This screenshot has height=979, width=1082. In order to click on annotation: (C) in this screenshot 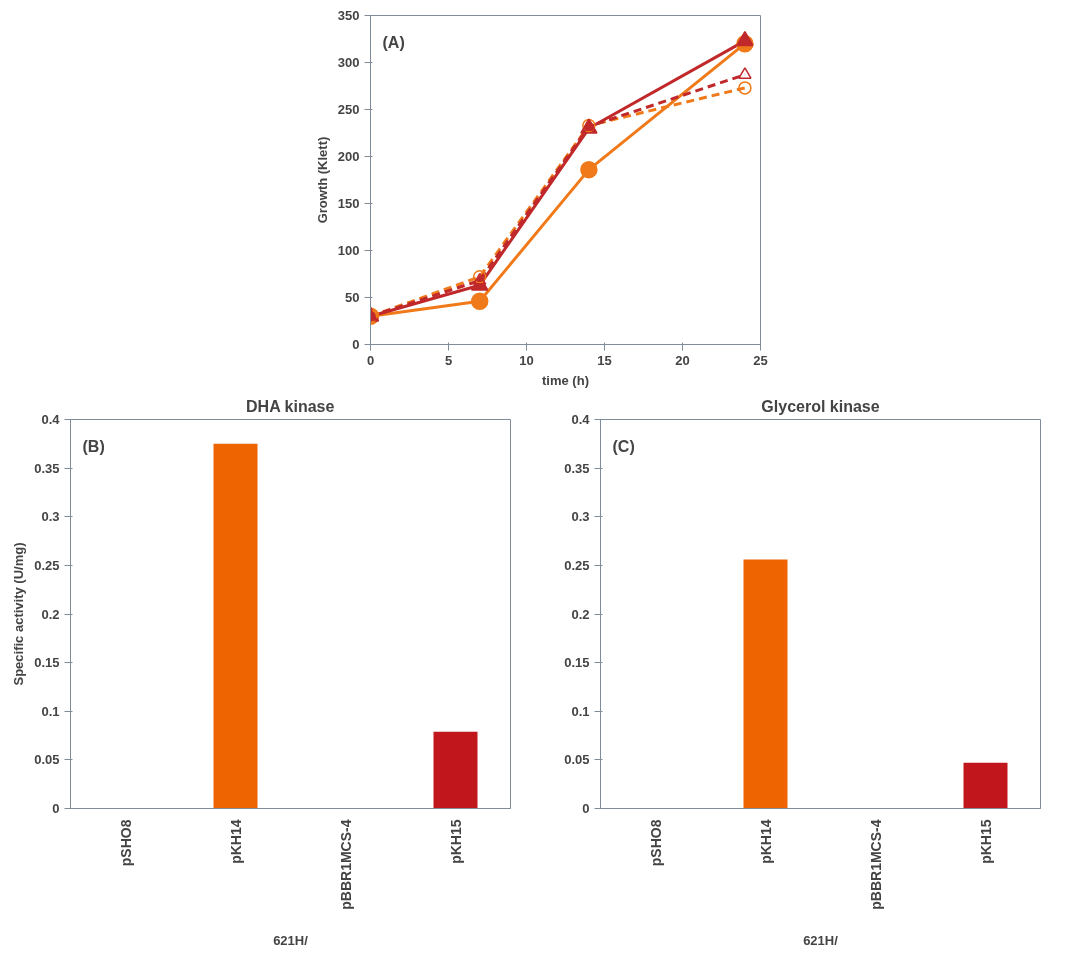, I will do `click(623, 446)`.